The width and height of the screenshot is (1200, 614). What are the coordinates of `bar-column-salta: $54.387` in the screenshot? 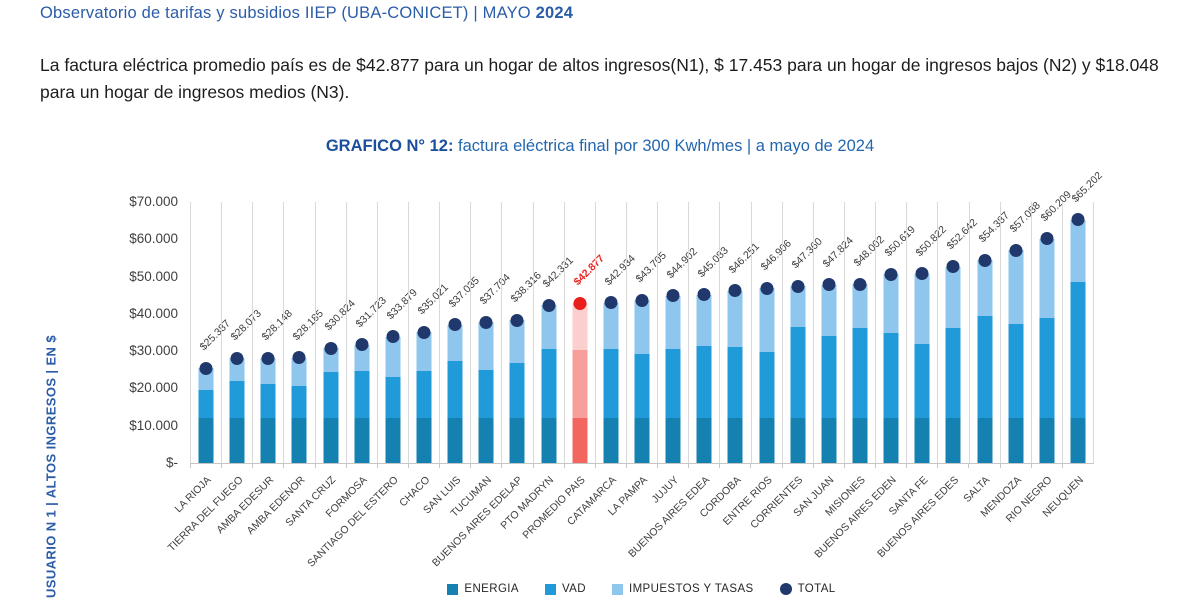 It's located at (989, 332).